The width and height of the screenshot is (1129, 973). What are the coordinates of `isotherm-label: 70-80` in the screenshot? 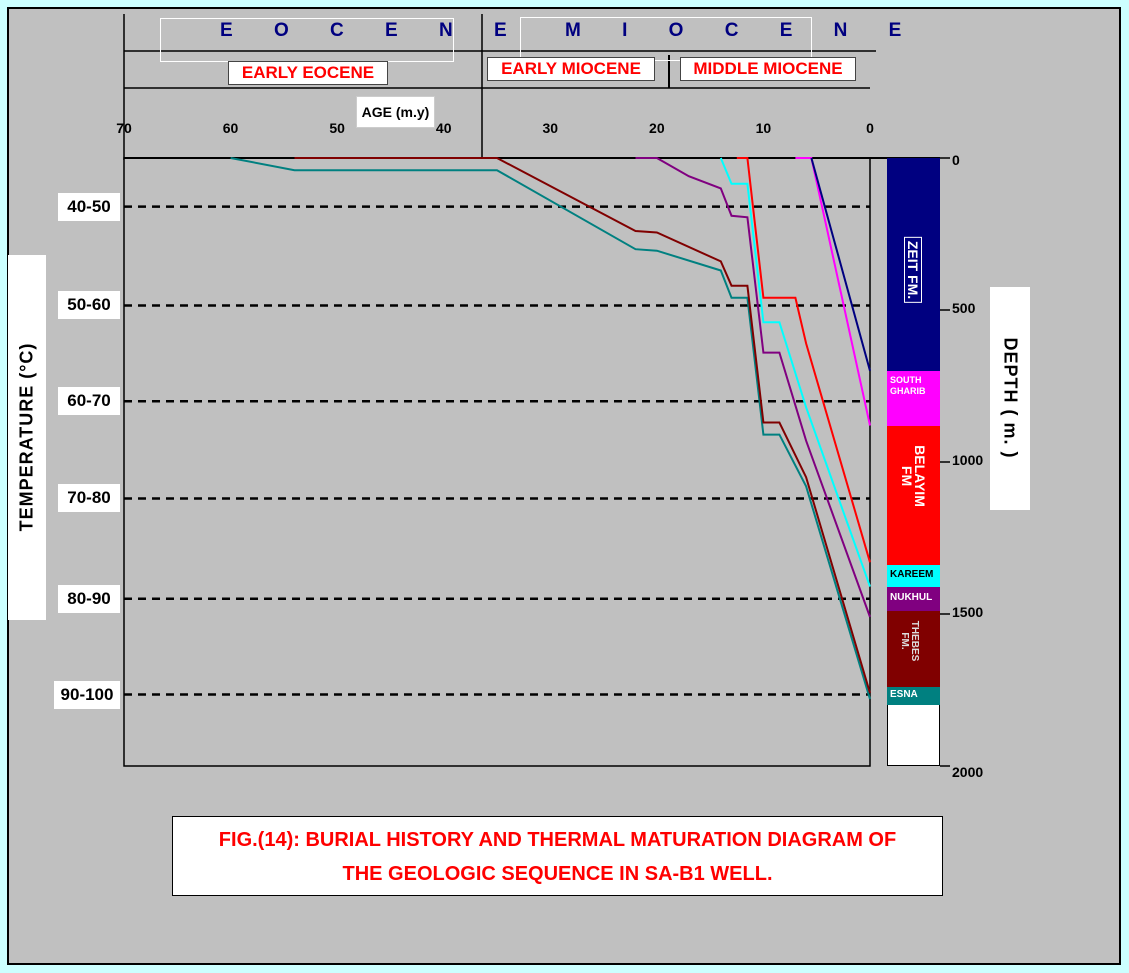 It's located at (89, 498).